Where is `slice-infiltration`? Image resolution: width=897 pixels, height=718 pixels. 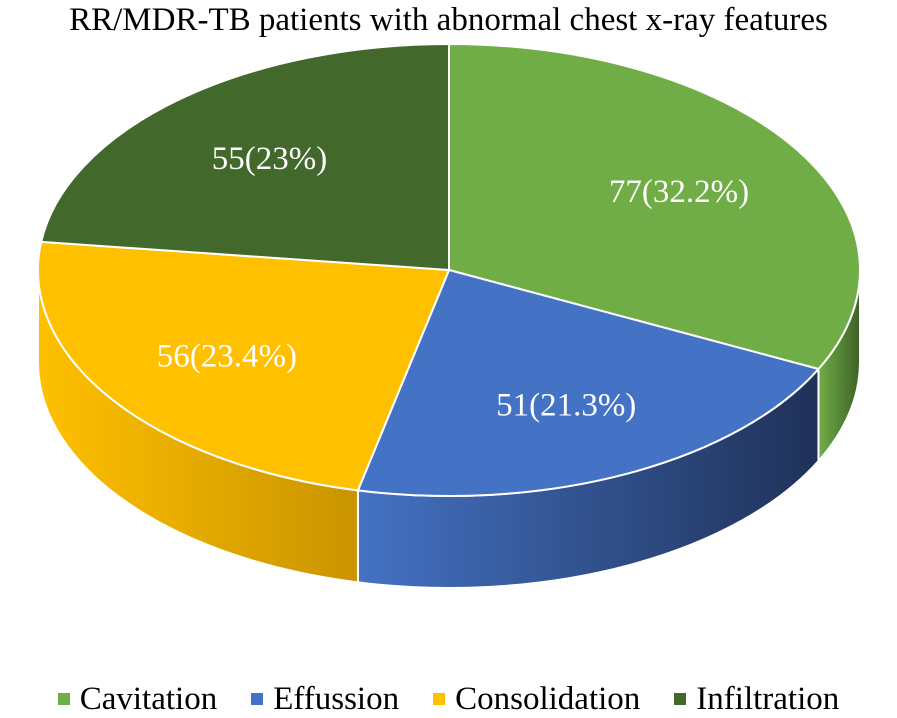 slice-infiltration is located at coordinates (245, 157).